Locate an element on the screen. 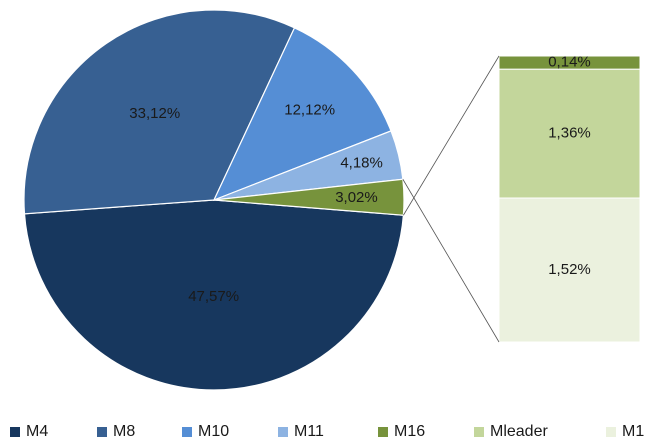 This screenshot has width=654, height=441. legend-label: Mleader is located at coordinates (519, 431).